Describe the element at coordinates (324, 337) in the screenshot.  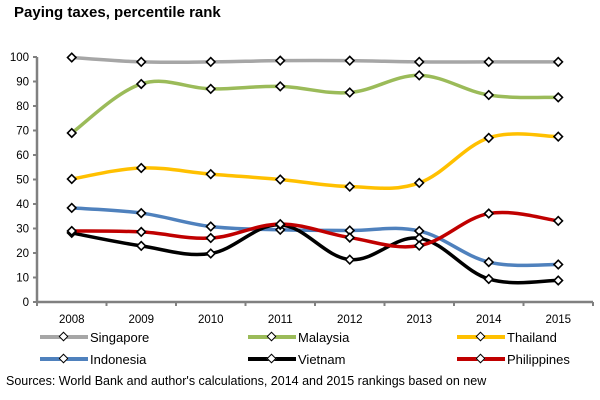
I see `legend-label-malaysia: Malaysia` at that location.